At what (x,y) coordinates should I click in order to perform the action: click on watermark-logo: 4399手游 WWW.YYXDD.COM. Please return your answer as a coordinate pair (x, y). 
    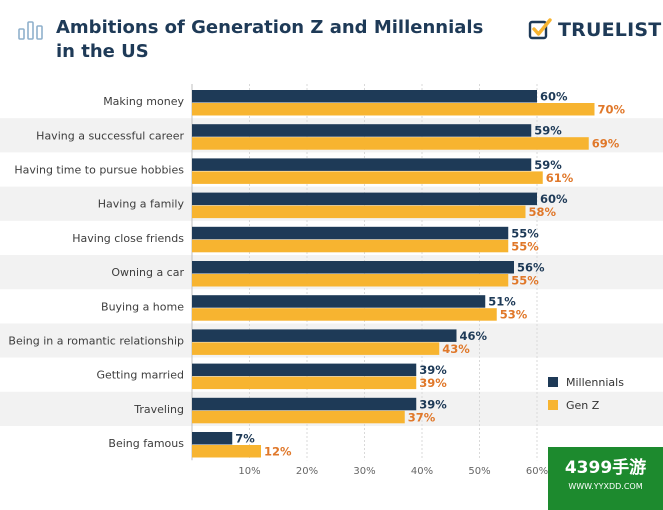
    Looking at the image, I should click on (605, 478).